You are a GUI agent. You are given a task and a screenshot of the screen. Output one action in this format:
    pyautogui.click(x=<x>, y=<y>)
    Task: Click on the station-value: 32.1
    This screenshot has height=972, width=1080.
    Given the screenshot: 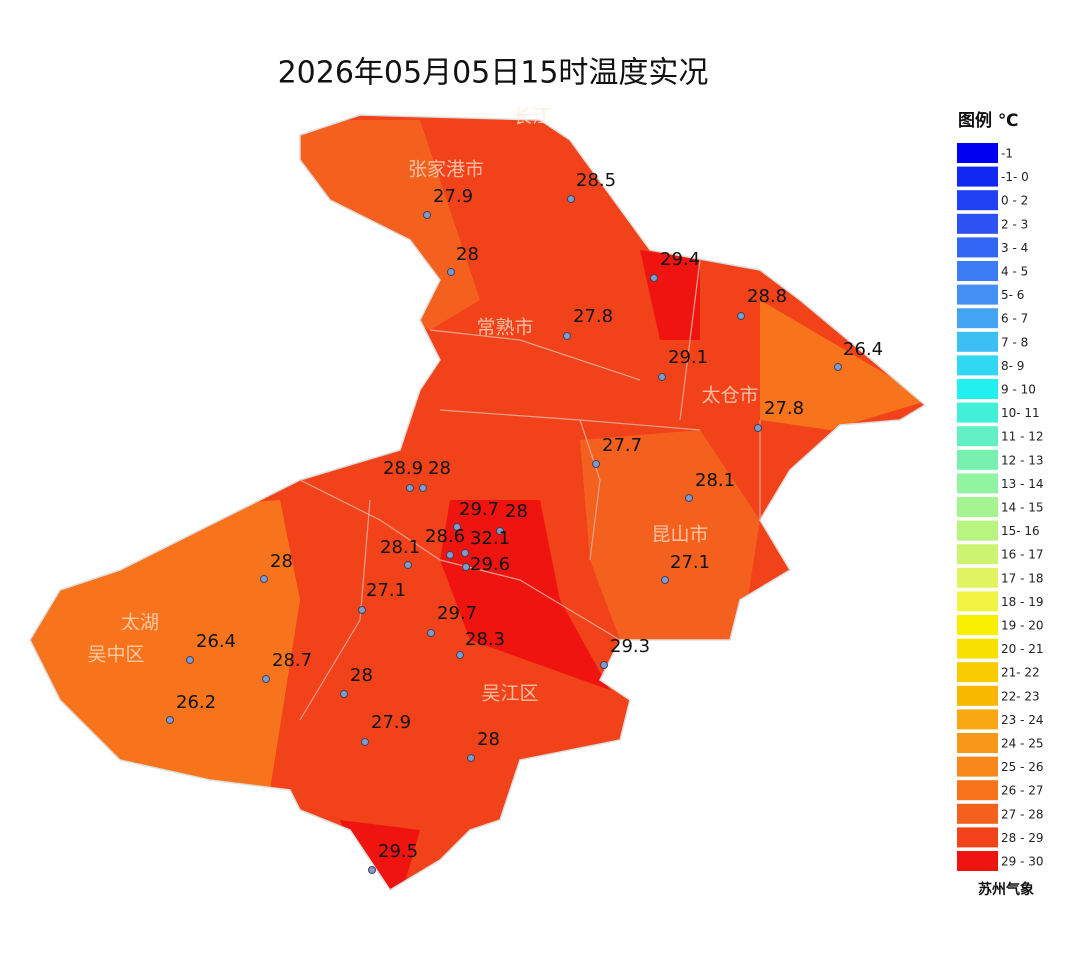 What is the action you would take?
    pyautogui.click(x=490, y=538)
    